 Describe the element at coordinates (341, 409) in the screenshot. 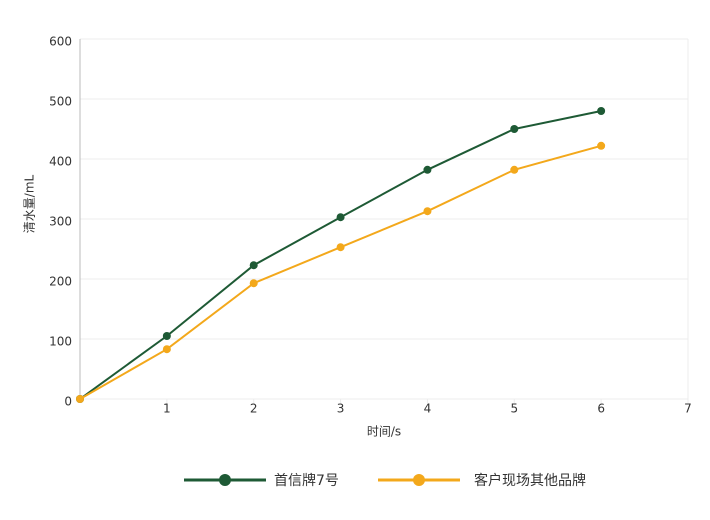

I see `x-tick-label: 3` at that location.